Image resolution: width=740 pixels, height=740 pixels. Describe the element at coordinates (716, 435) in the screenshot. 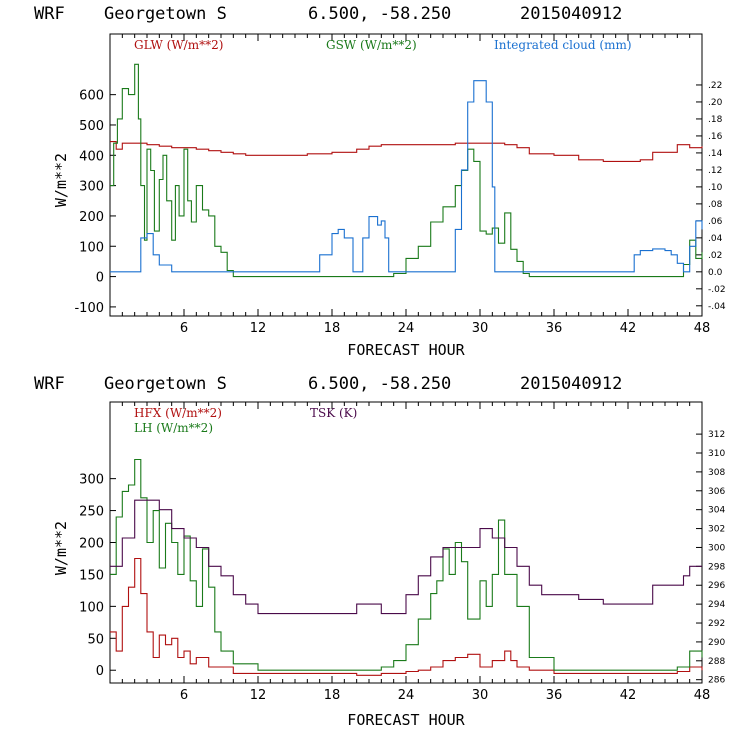

I see `y2-tick-label: 312` at that location.